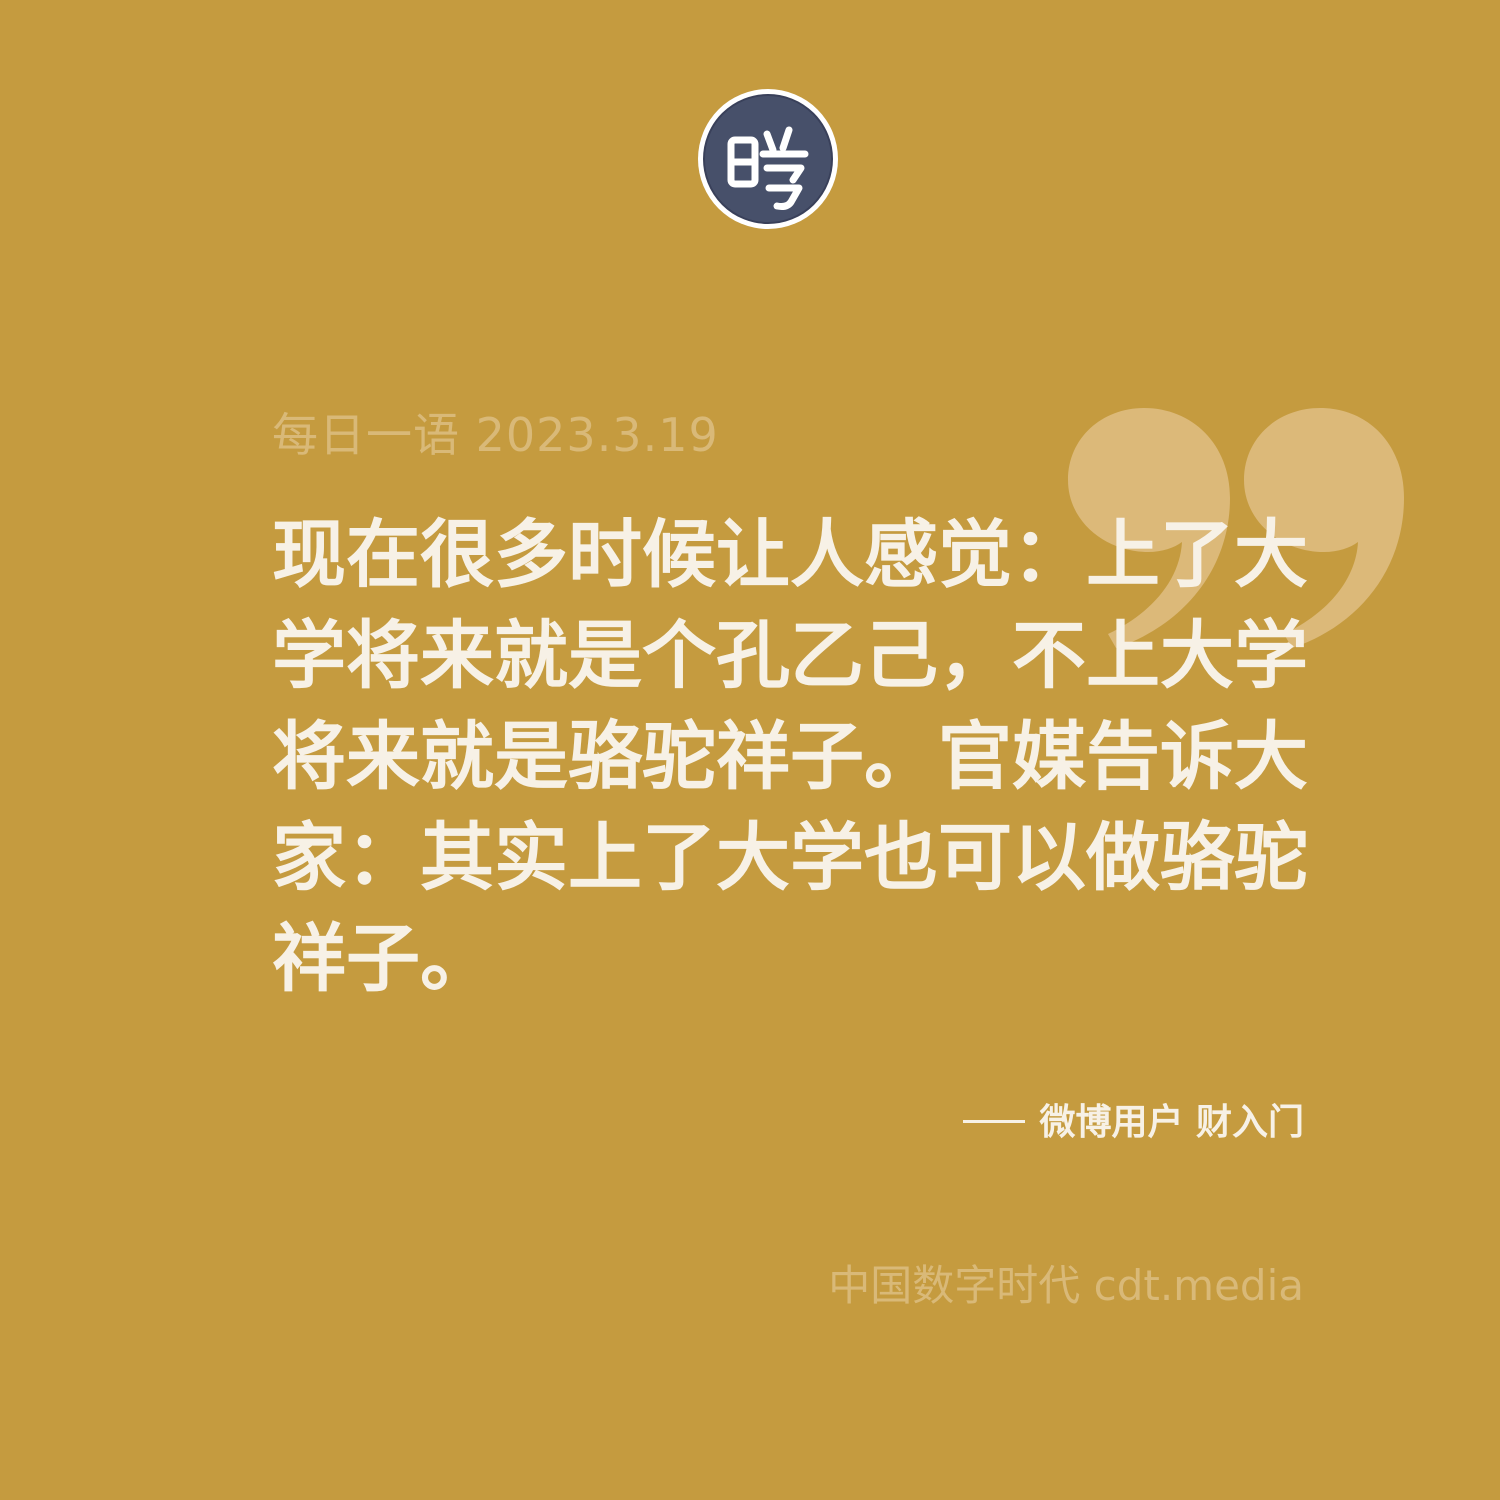 Image resolution: width=1500 pixels, height=1500 pixels. I want to click on attribution-text: 微博用户 财入门, so click(1171, 1122).